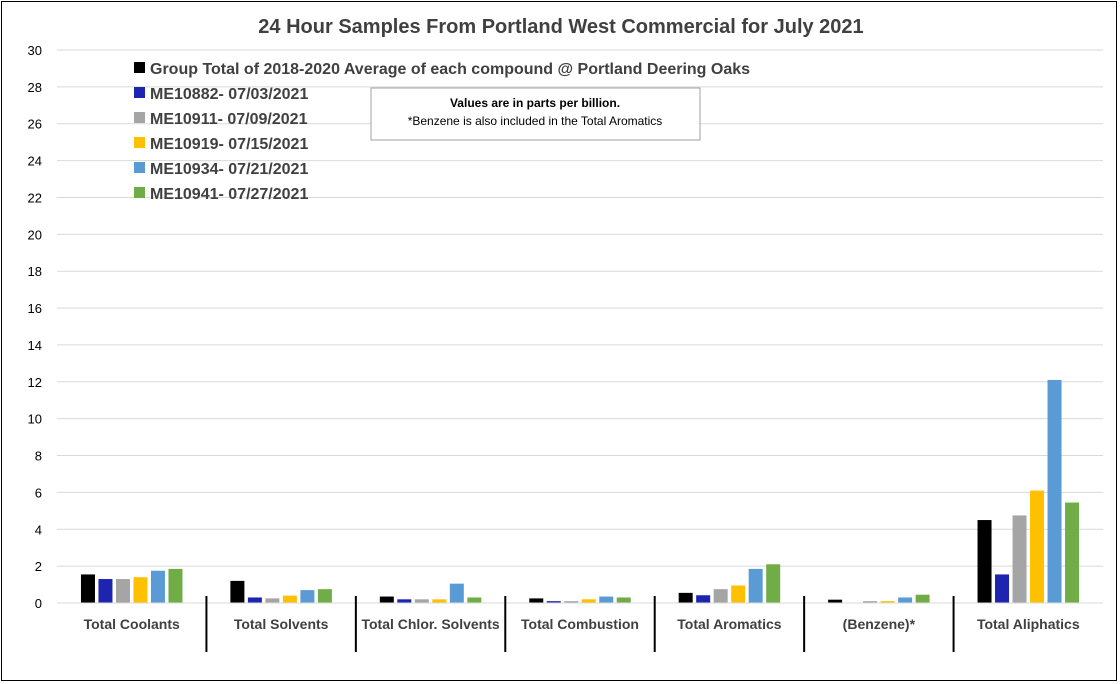 Image resolution: width=1120 pixels, height=684 pixels. What do you see at coordinates (229, 94) in the screenshot?
I see `legend-label: ME10882- 07/03/2021` at bounding box center [229, 94].